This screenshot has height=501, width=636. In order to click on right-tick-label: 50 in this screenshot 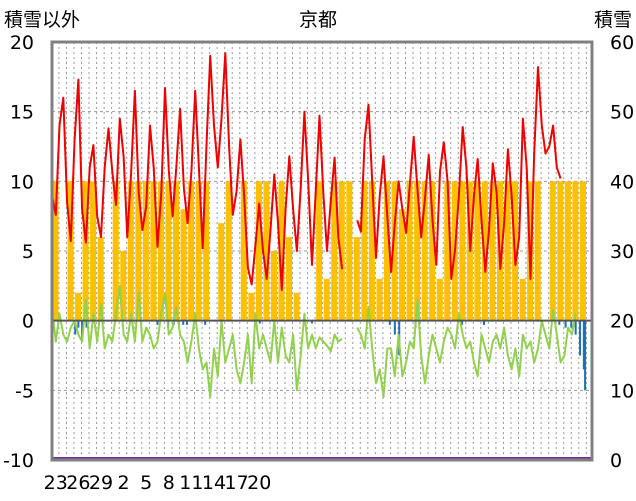, I will do `click(622, 113)`.